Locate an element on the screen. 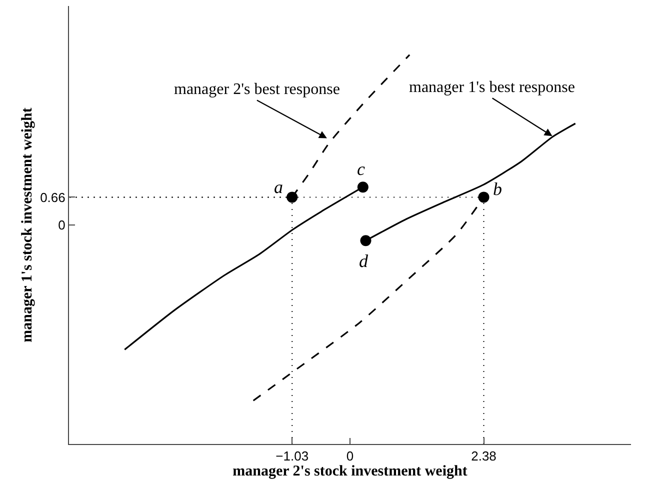  x-tick-label: −1.03 is located at coordinates (292, 456).